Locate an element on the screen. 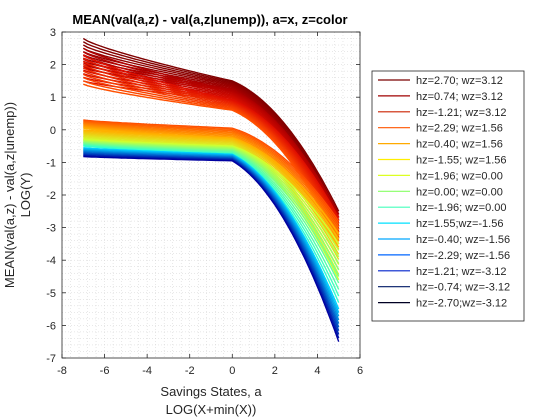 The image size is (560, 420). legend-label: hz=1.96; wz=0.00 is located at coordinates (459, 176).